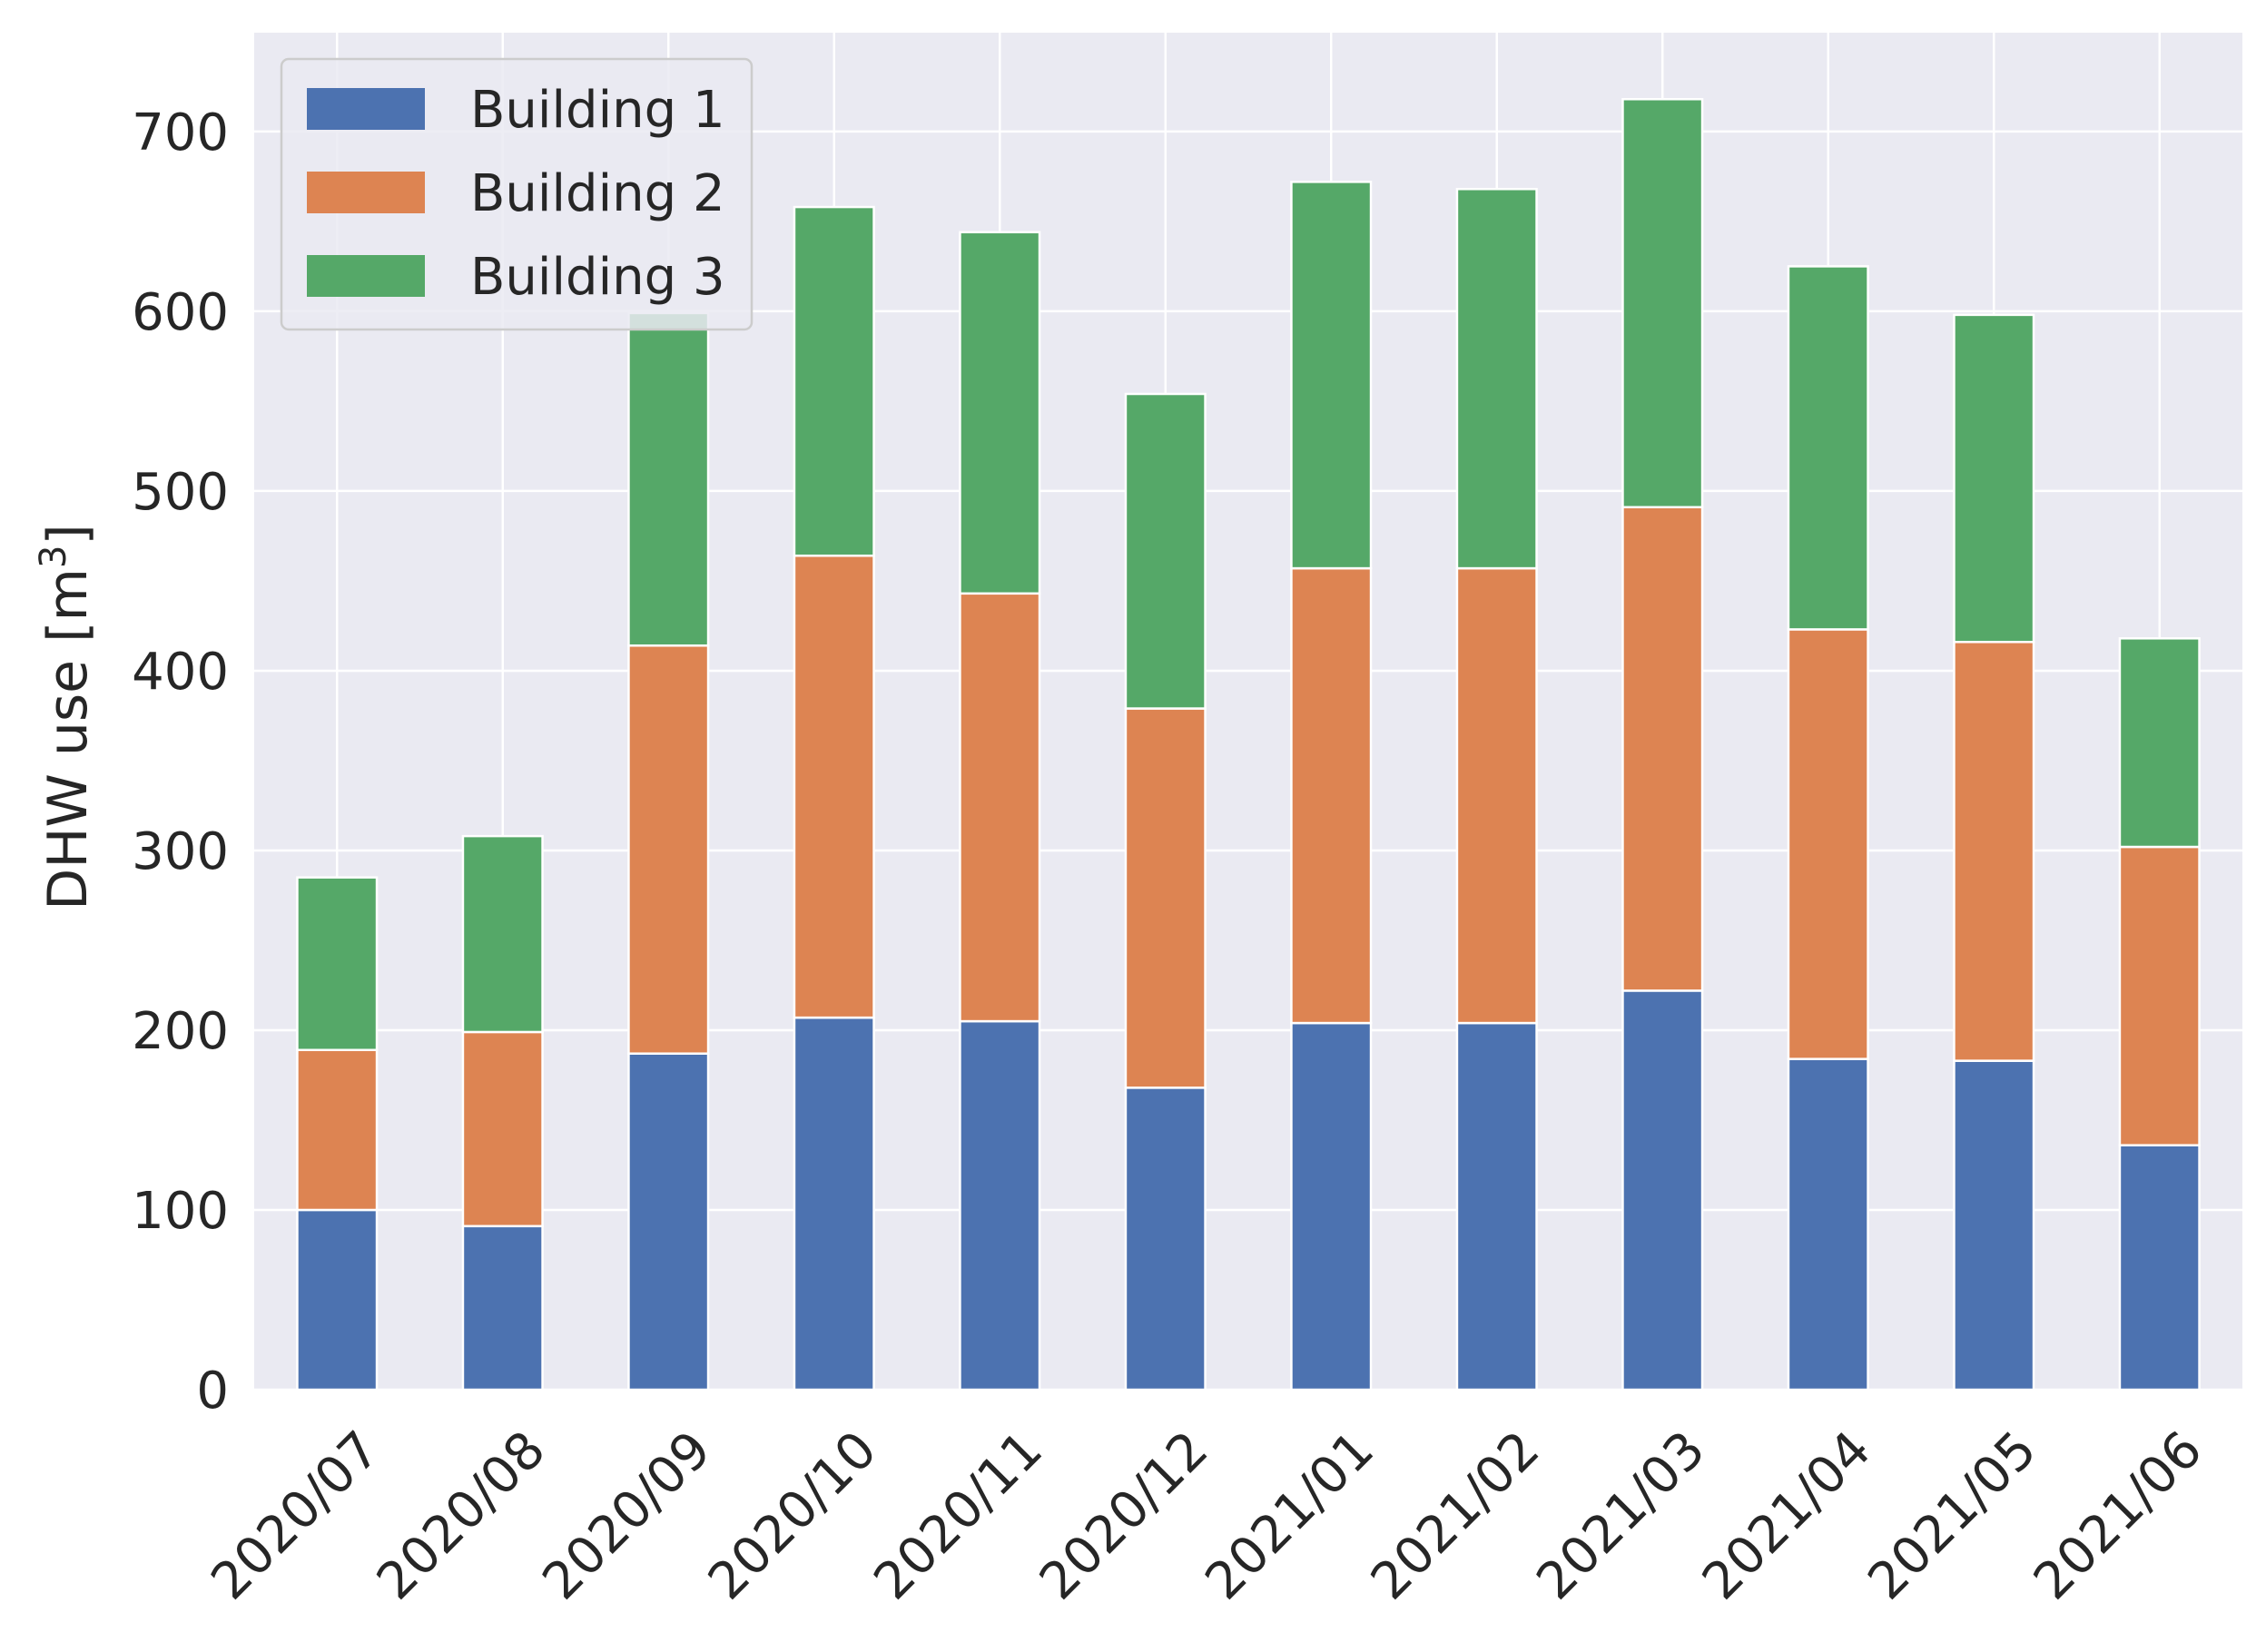  I want to click on y-axis-label: DHW use [m3], so click(66, 717).